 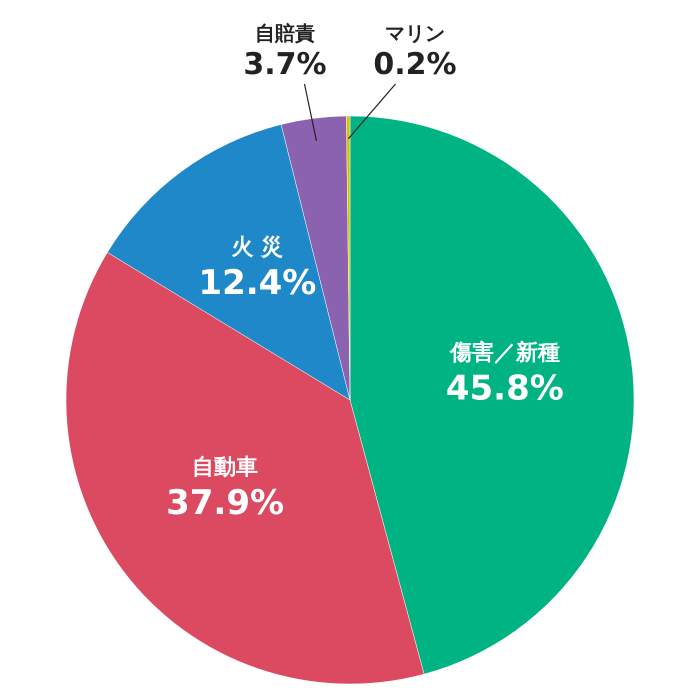 I want to click on data-label: 12.4%, so click(x=257, y=283).